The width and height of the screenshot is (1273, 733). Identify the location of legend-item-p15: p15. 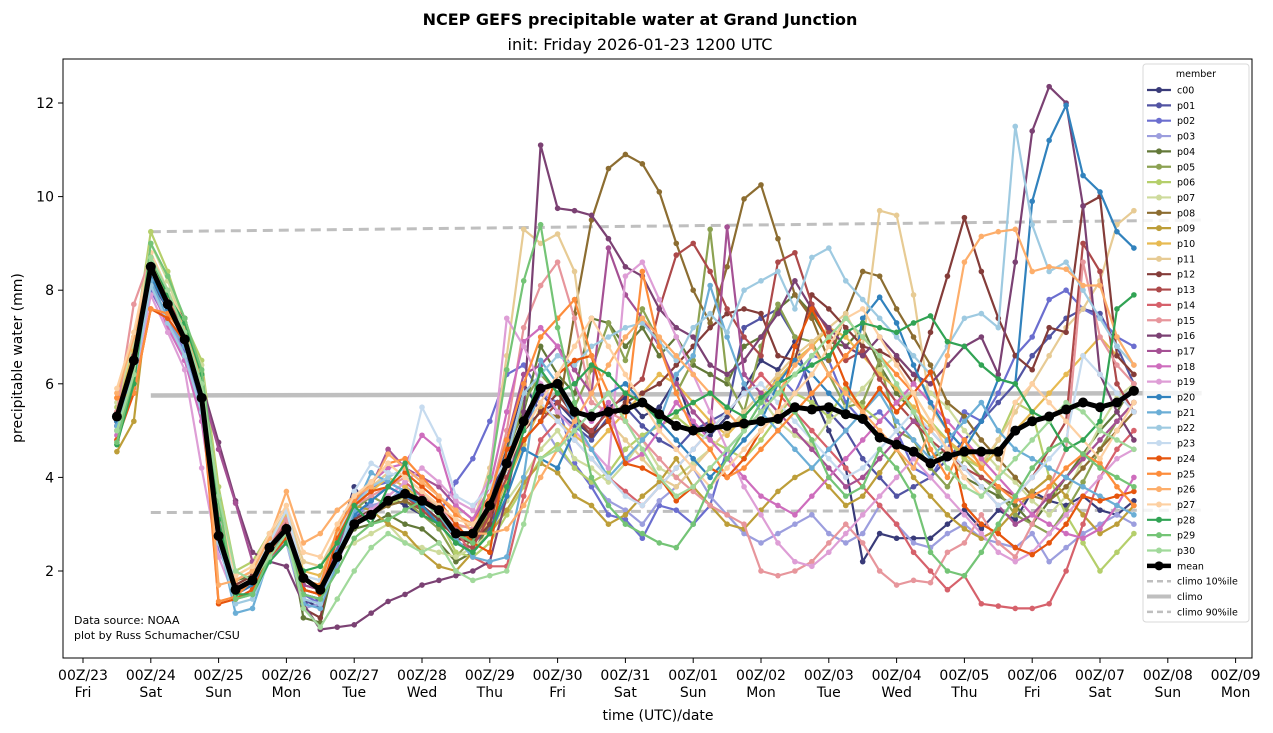
(1171, 321).